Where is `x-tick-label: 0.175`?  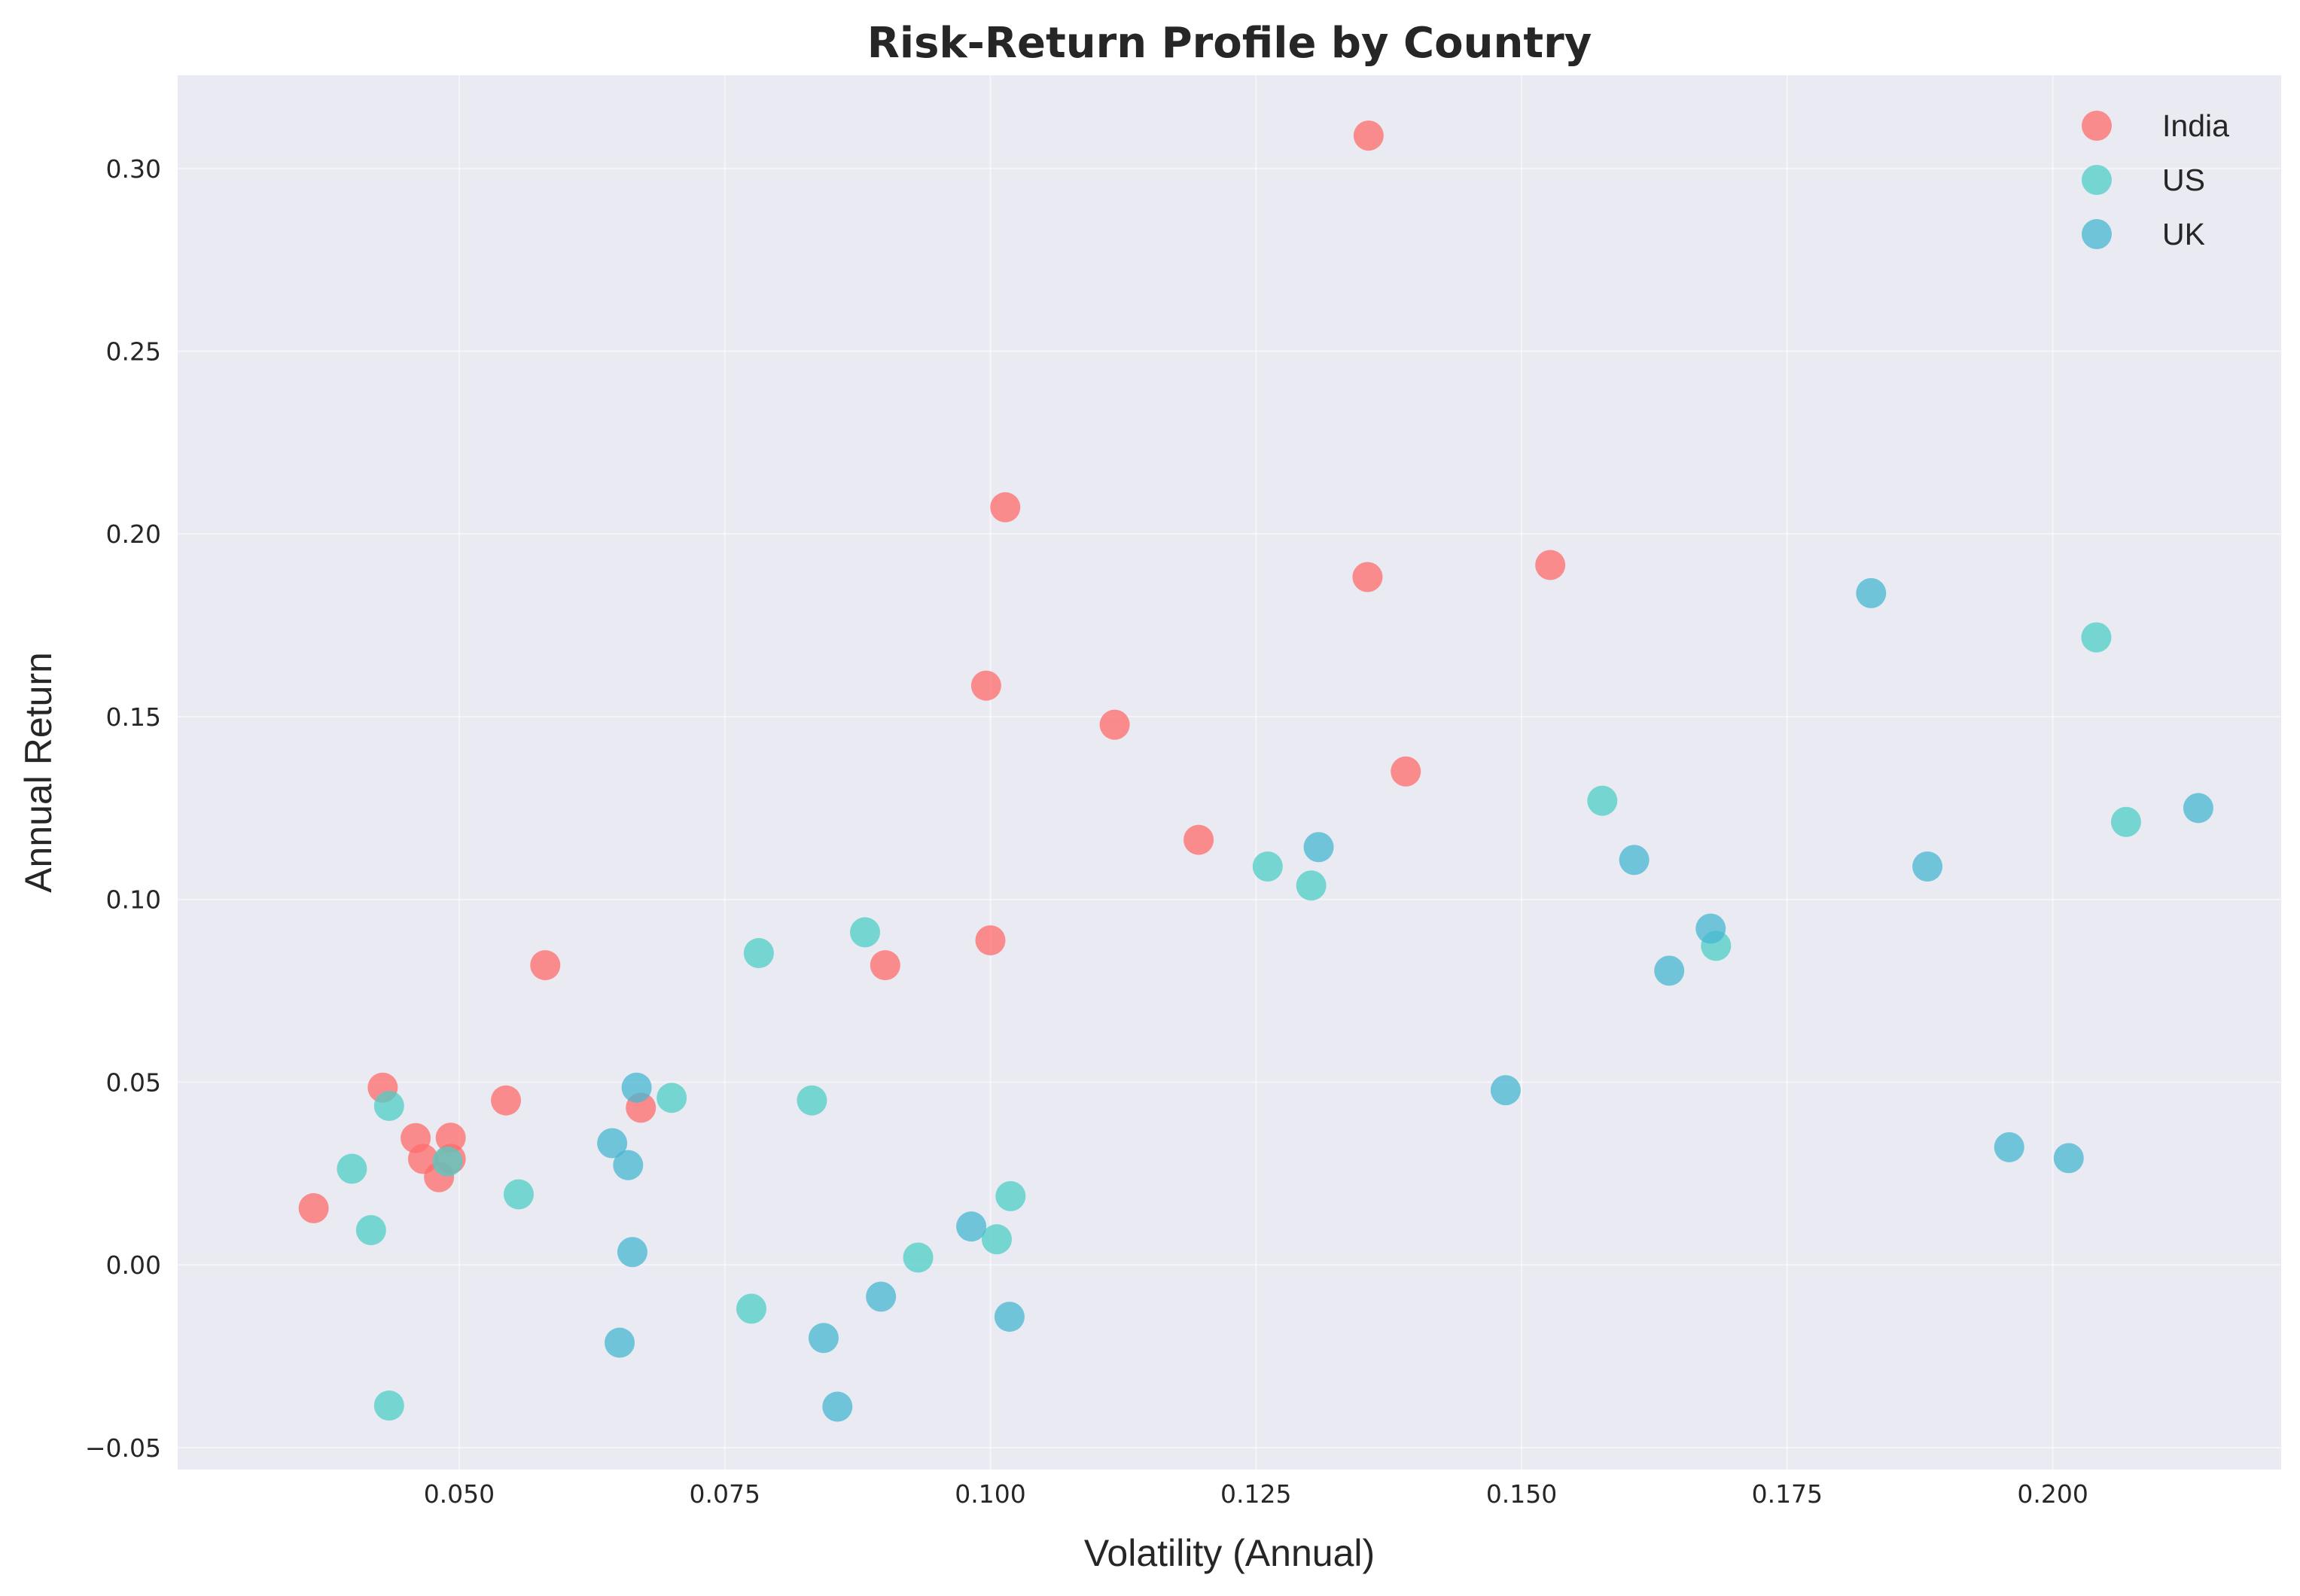 x-tick-label: 0.175 is located at coordinates (1787, 1494).